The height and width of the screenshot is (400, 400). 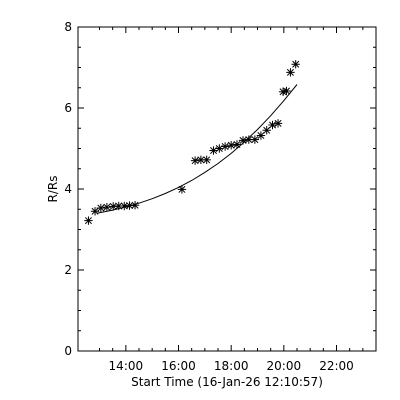 I want to click on x-tick-label: 18:00, so click(x=231, y=366).